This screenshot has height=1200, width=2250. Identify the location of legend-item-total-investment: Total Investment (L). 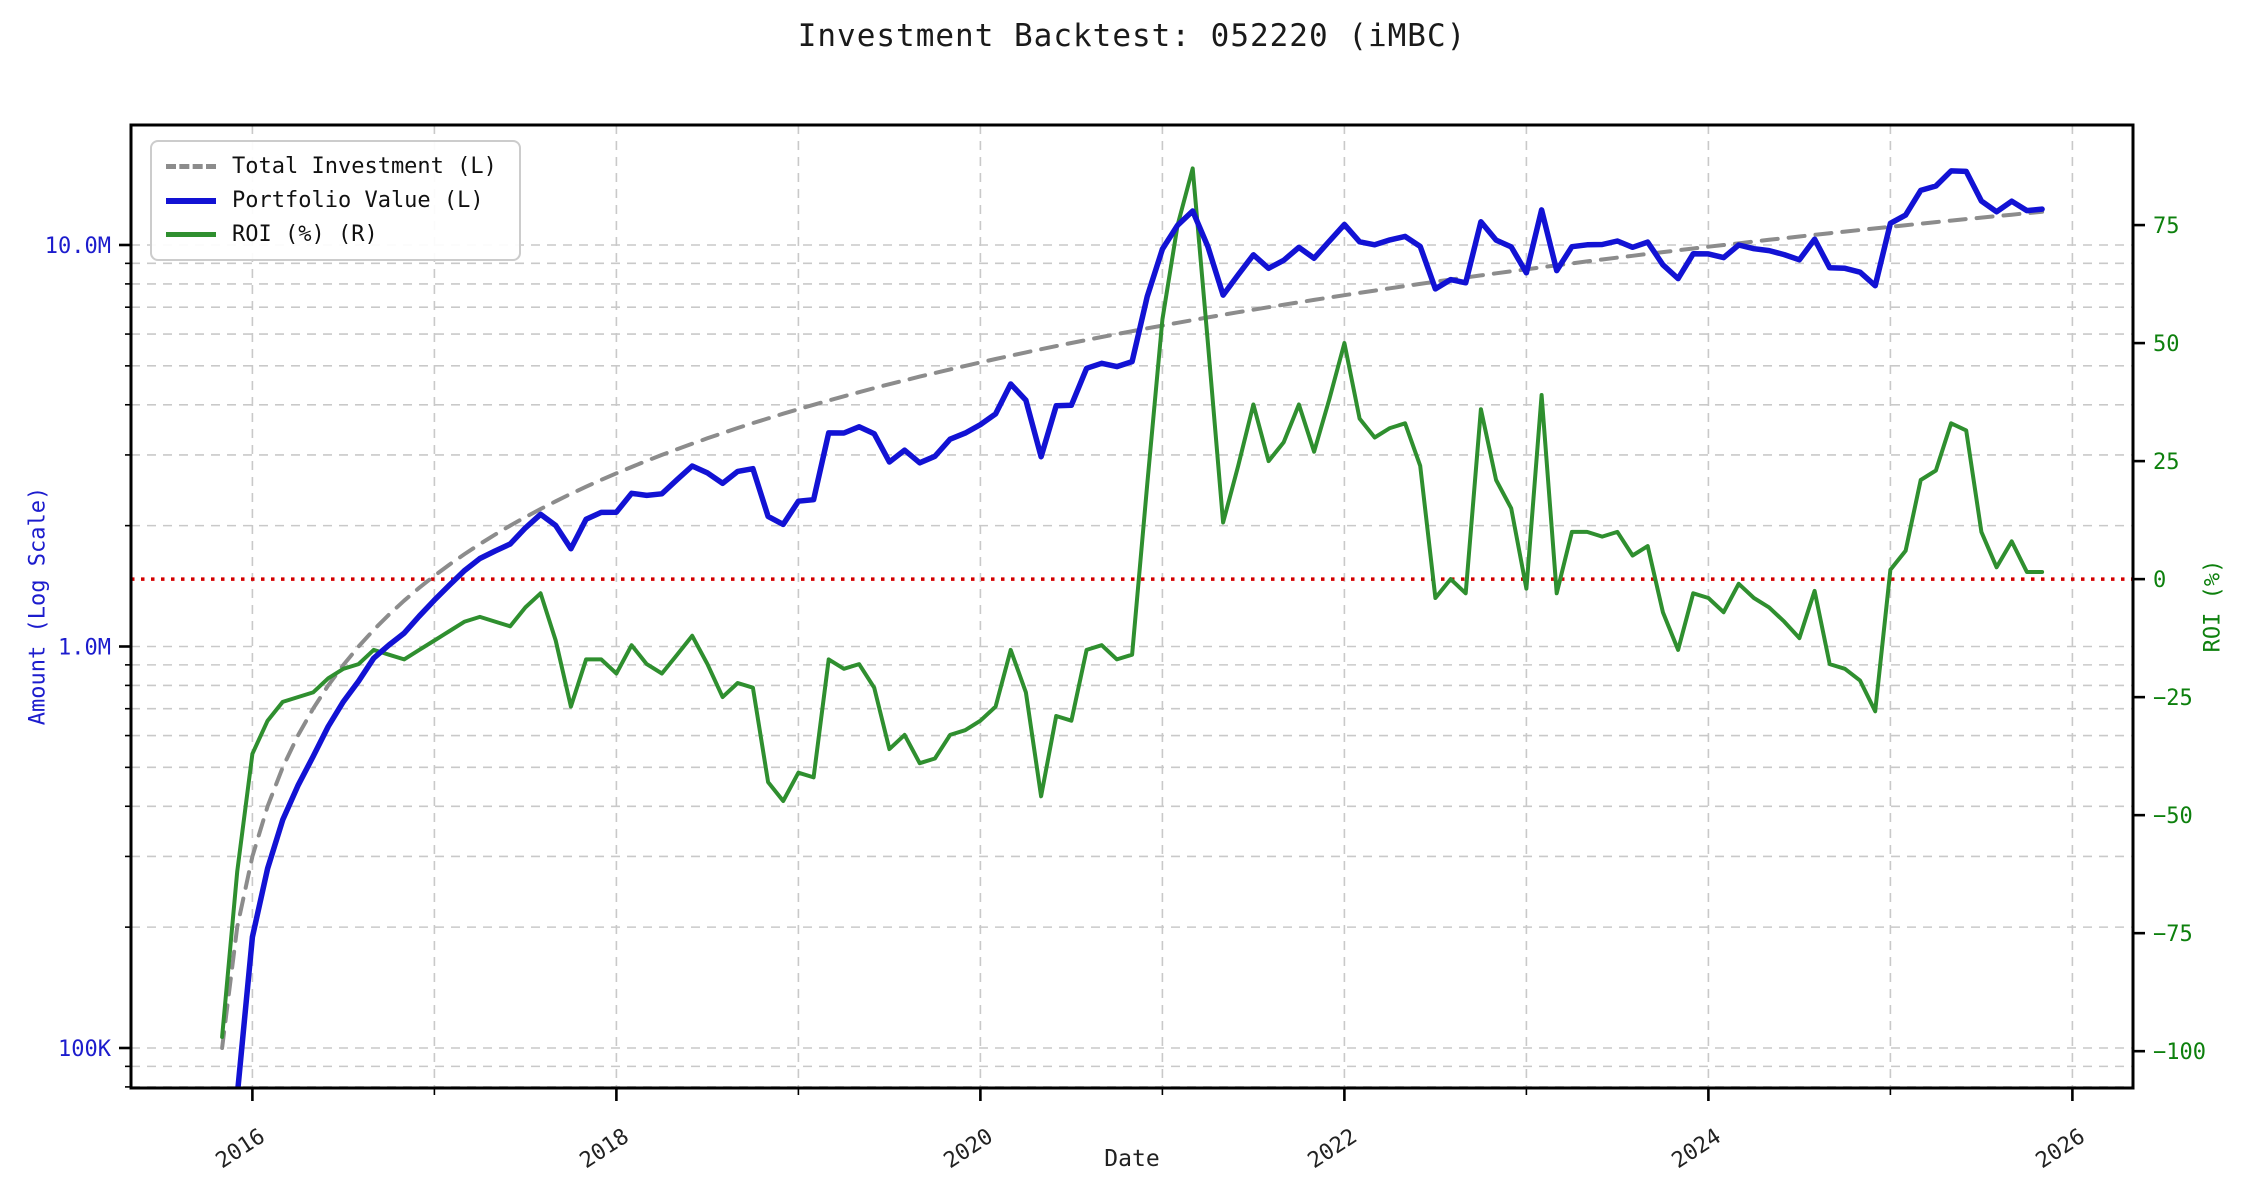
(331, 166).